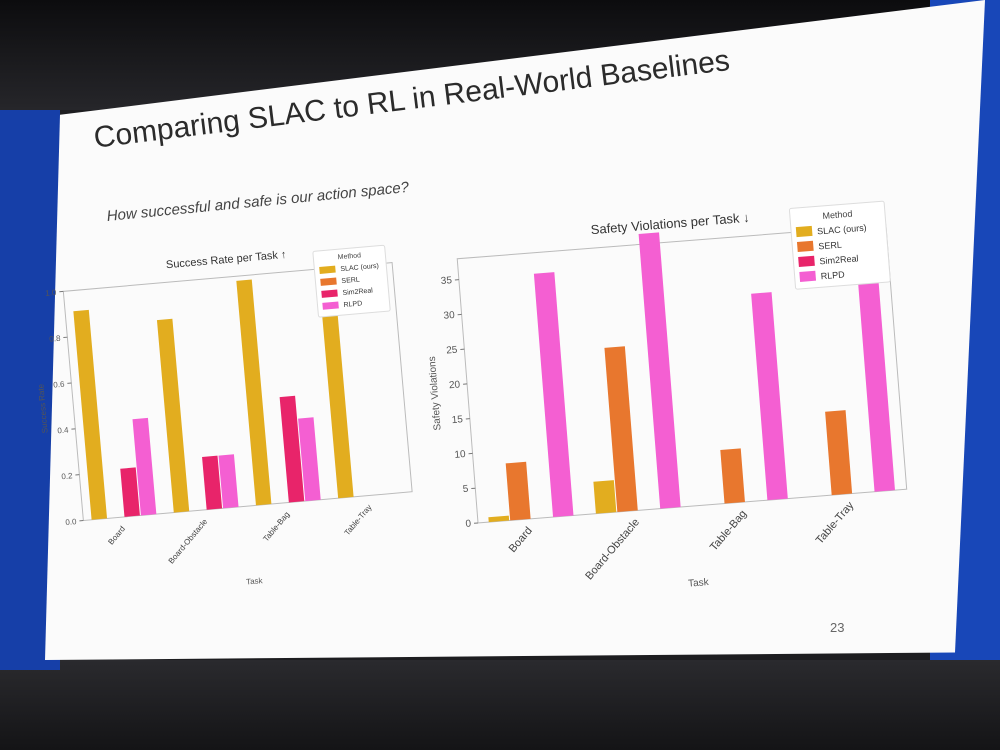 The height and width of the screenshot is (750, 1000). What do you see at coordinates (465, 489) in the screenshot?
I see `y-tick-label: 5` at bounding box center [465, 489].